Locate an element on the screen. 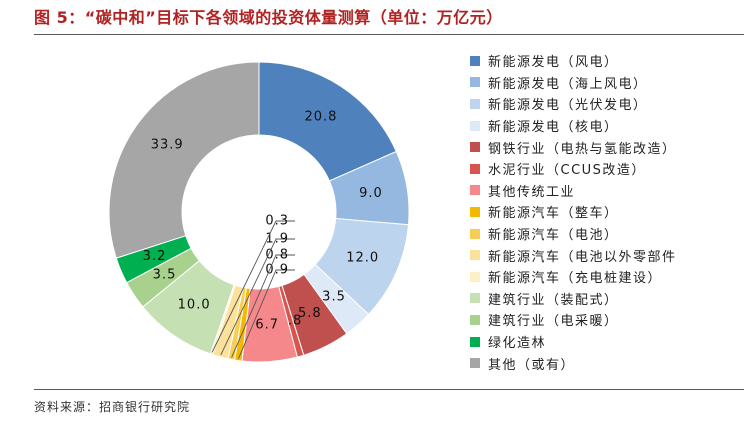  legend-label: 新能源汽车（整车） is located at coordinates (553, 214).